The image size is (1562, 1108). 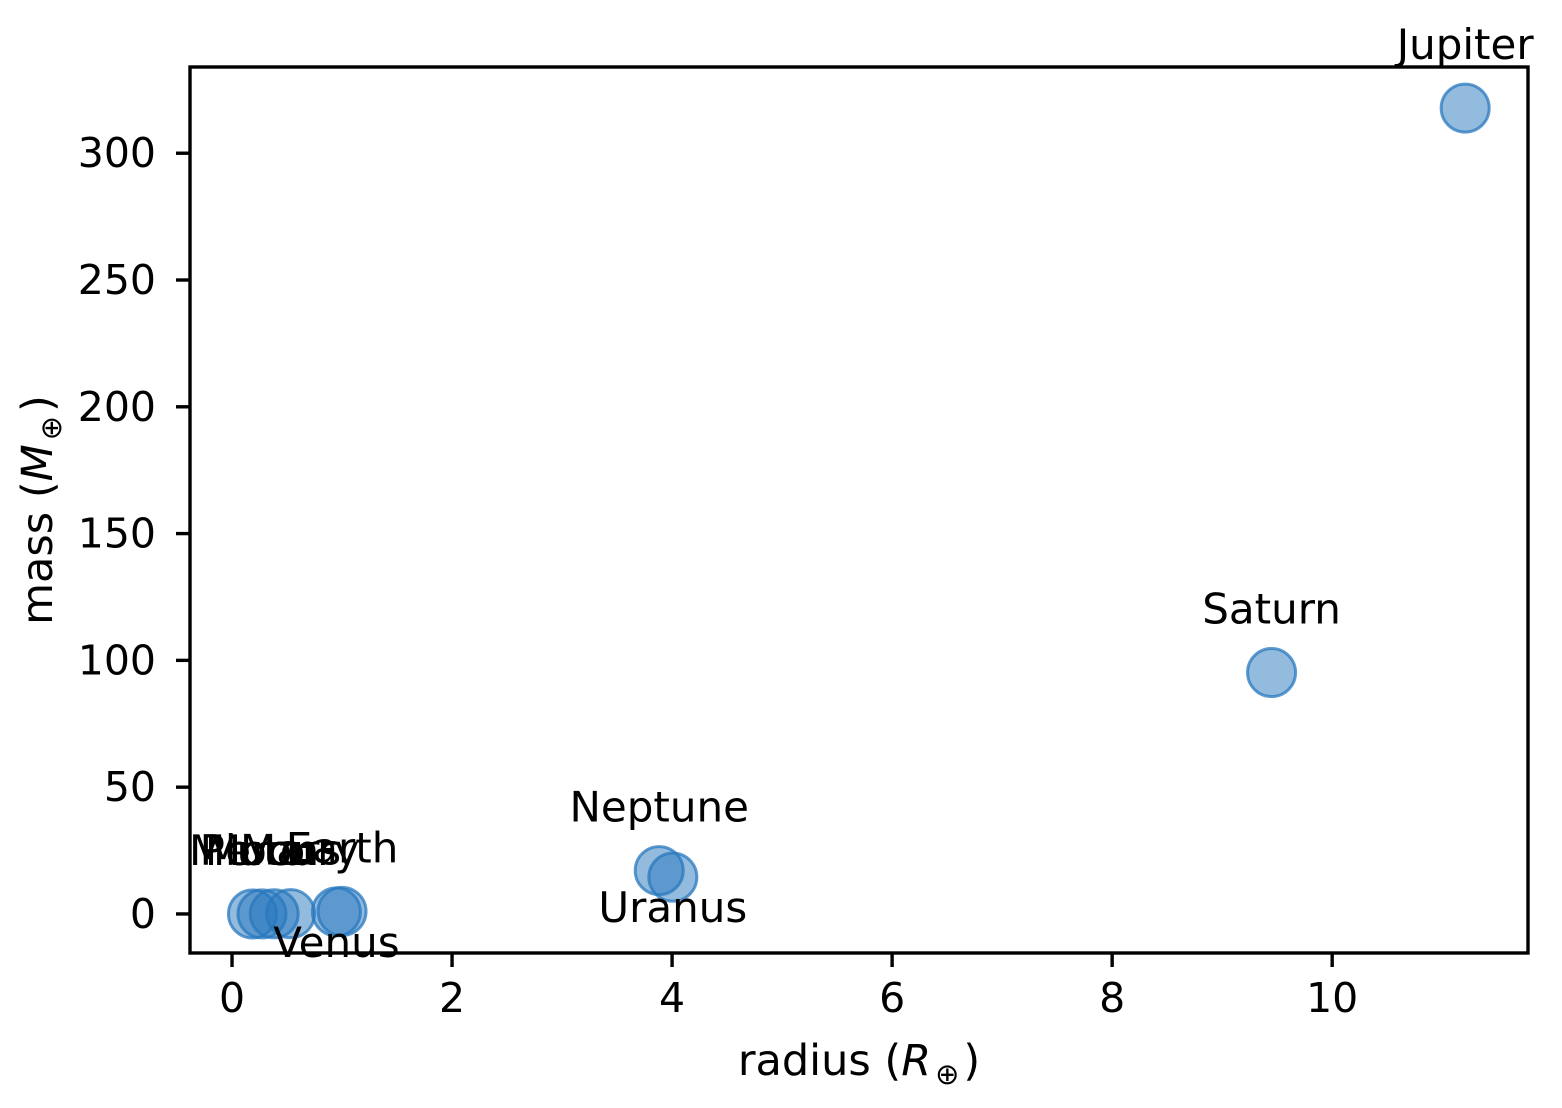 What do you see at coordinates (130, 787) in the screenshot?
I see `y-tick-label-50: 50` at bounding box center [130, 787].